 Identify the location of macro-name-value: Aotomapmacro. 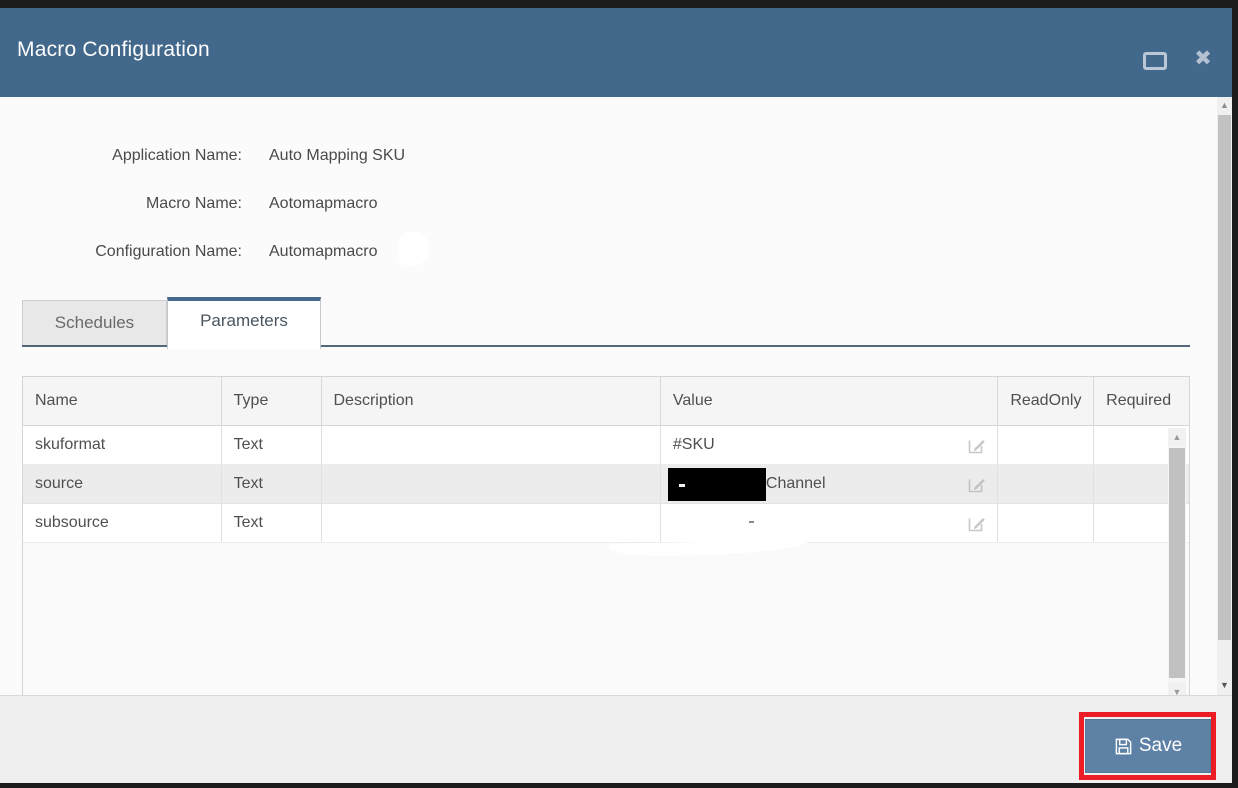
(323, 203).